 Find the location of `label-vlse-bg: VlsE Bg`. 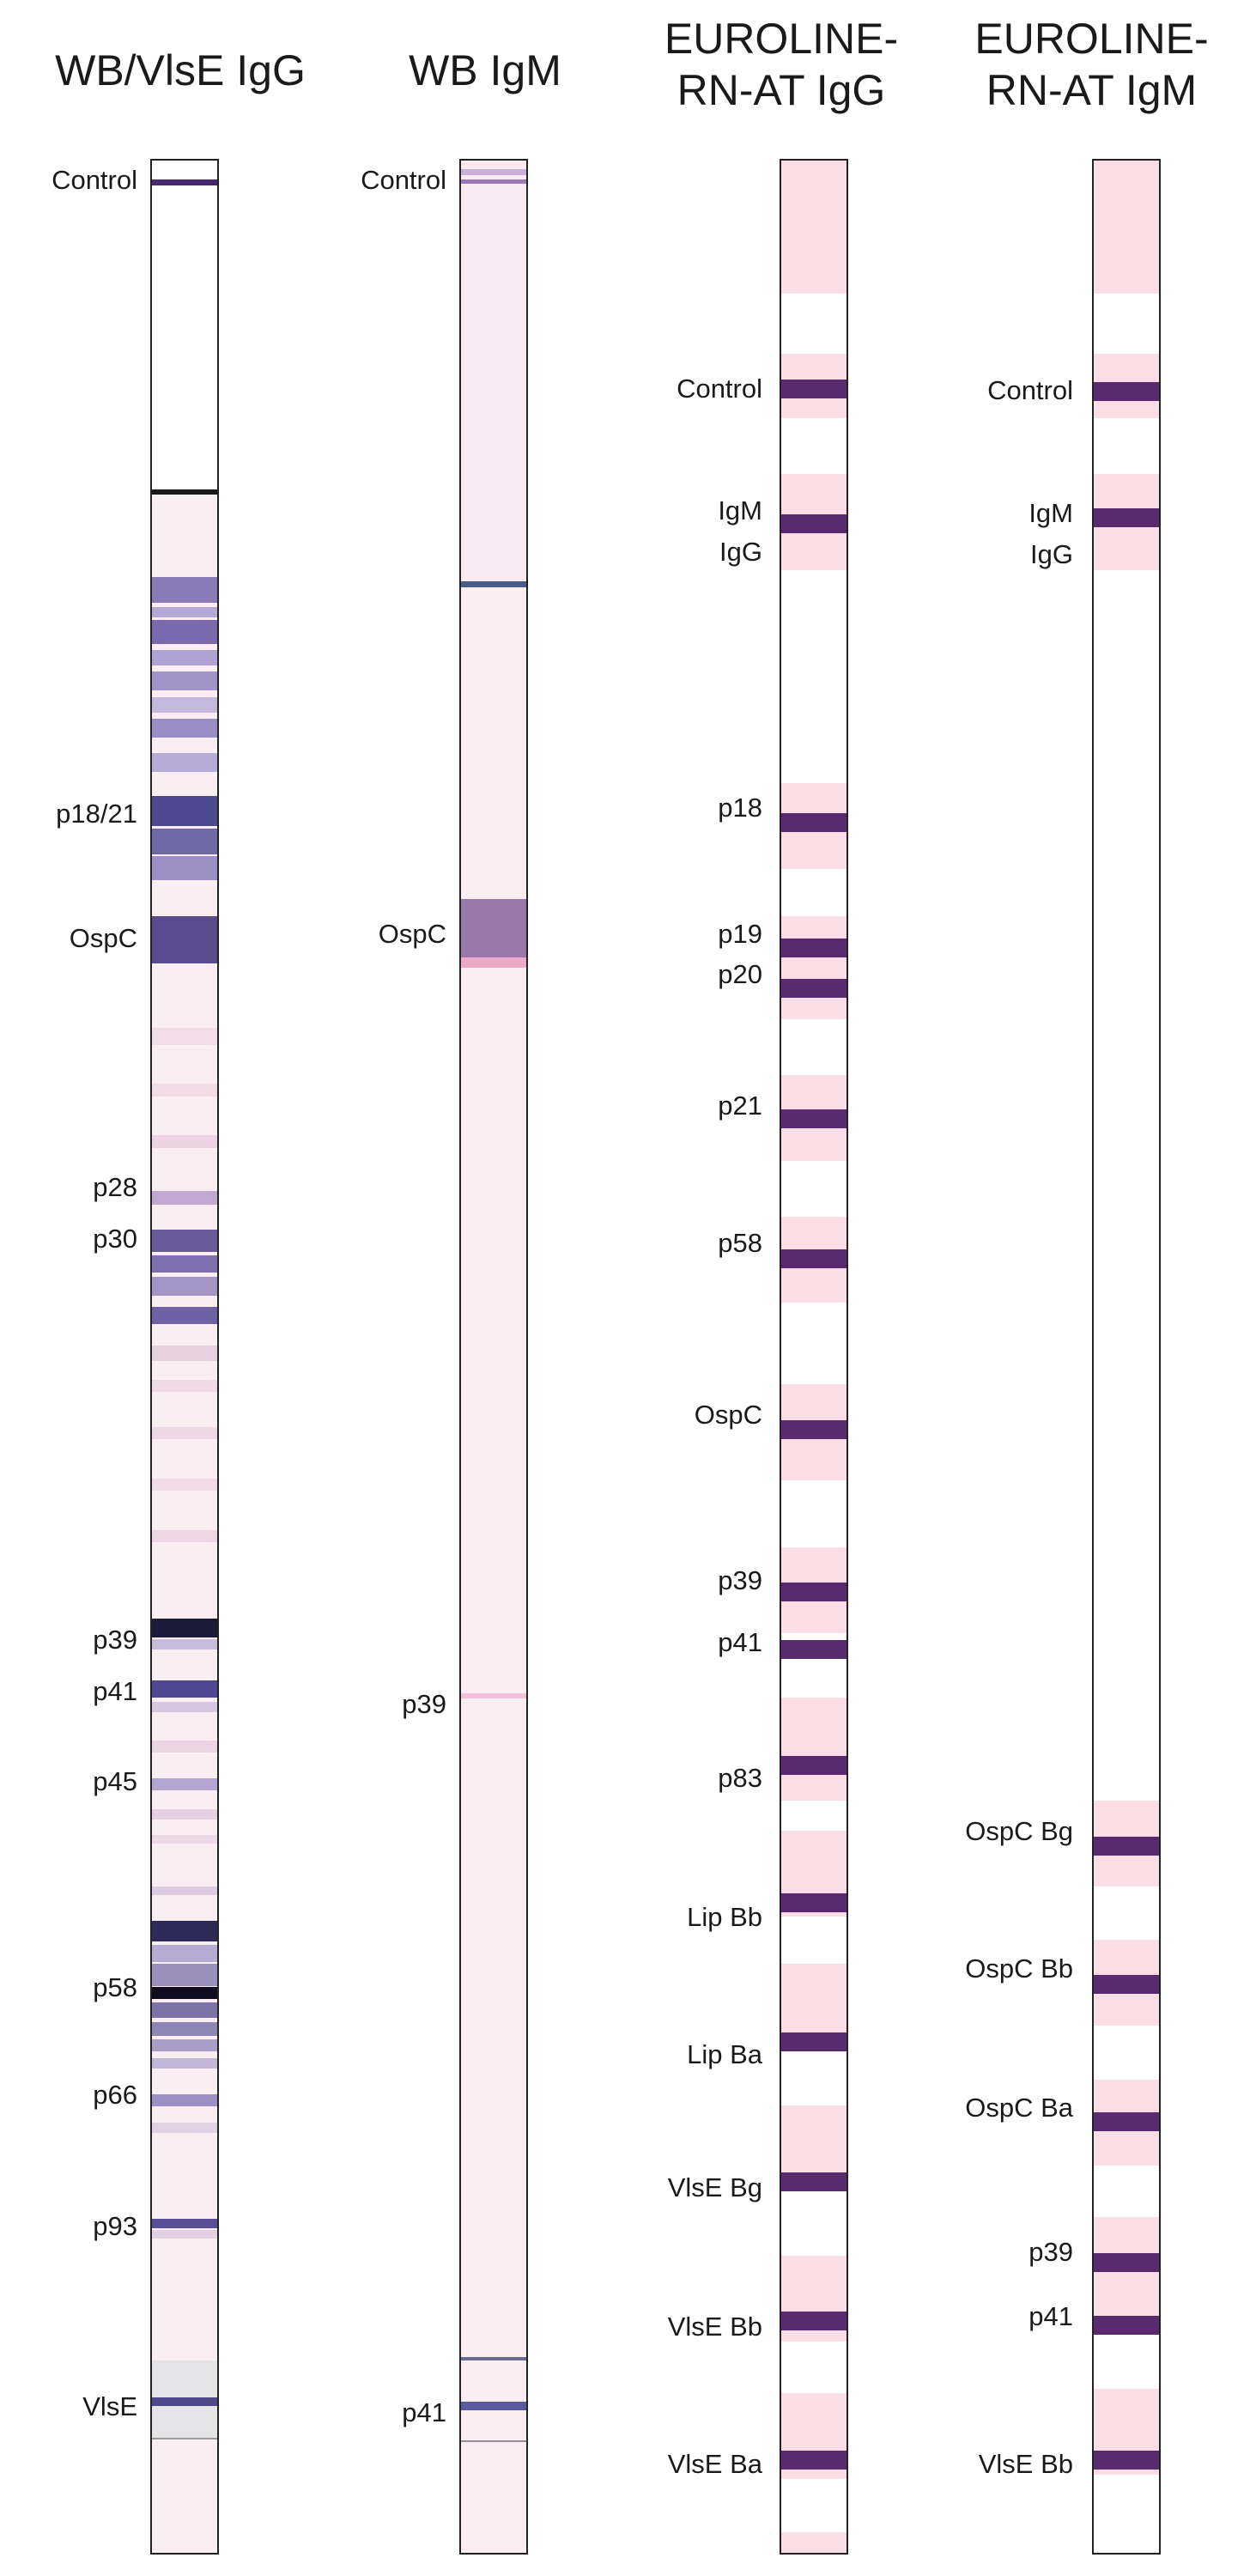

label-vlse-bg: VlsE Bg is located at coordinates (715, 2187).